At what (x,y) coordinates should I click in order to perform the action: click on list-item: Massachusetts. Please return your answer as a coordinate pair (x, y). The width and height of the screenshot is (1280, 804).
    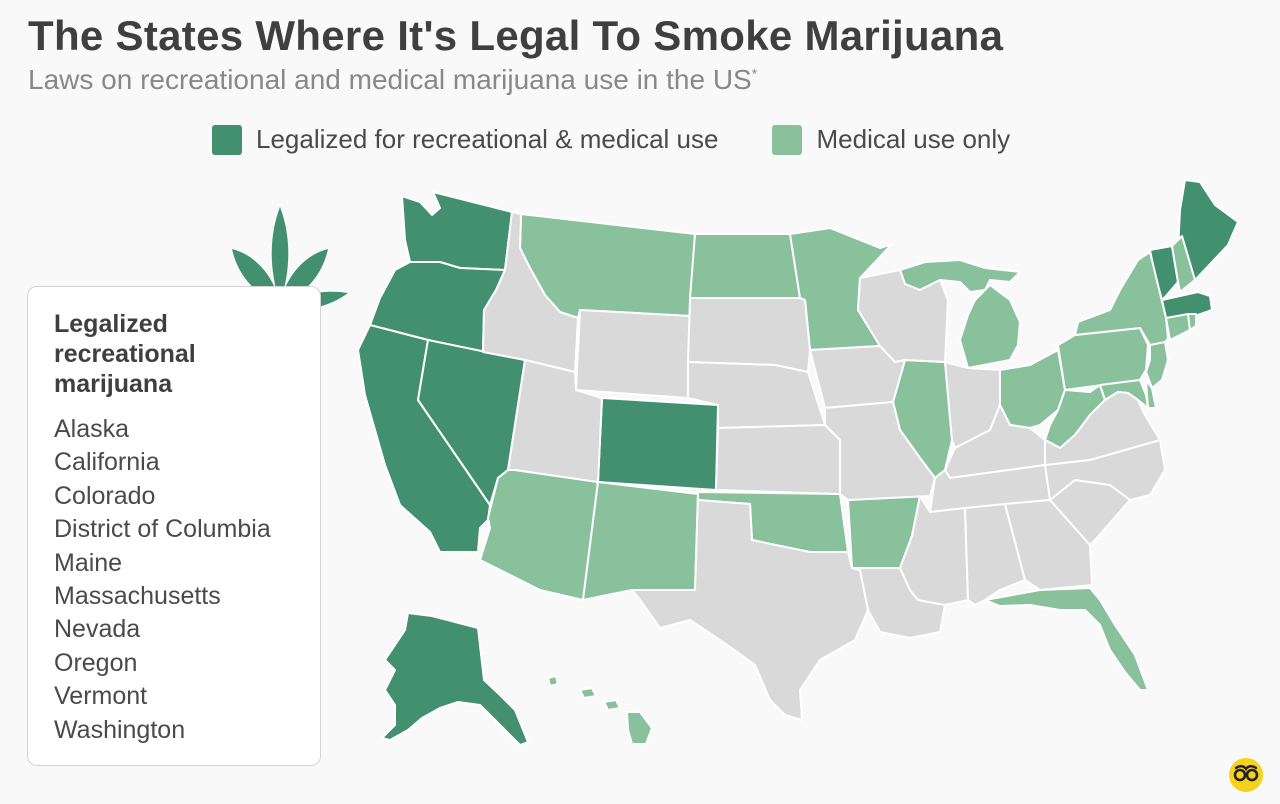
    Looking at the image, I should click on (137, 596).